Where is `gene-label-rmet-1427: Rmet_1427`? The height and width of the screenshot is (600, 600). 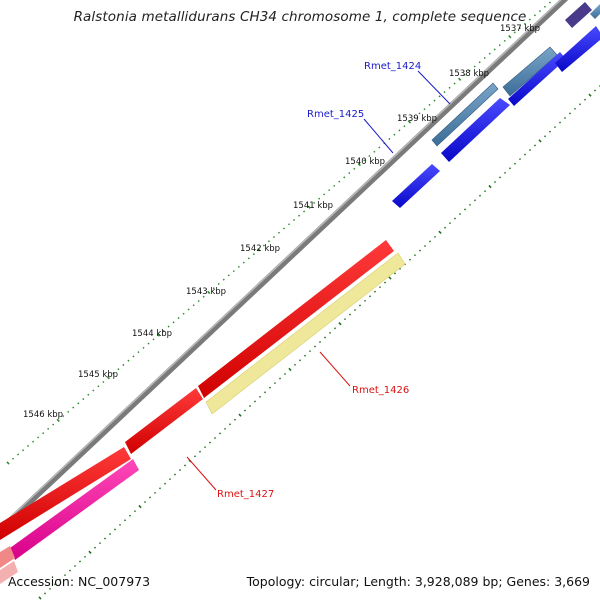
gene-label-rmet-1427: Rmet_1427 is located at coordinates (245, 494).